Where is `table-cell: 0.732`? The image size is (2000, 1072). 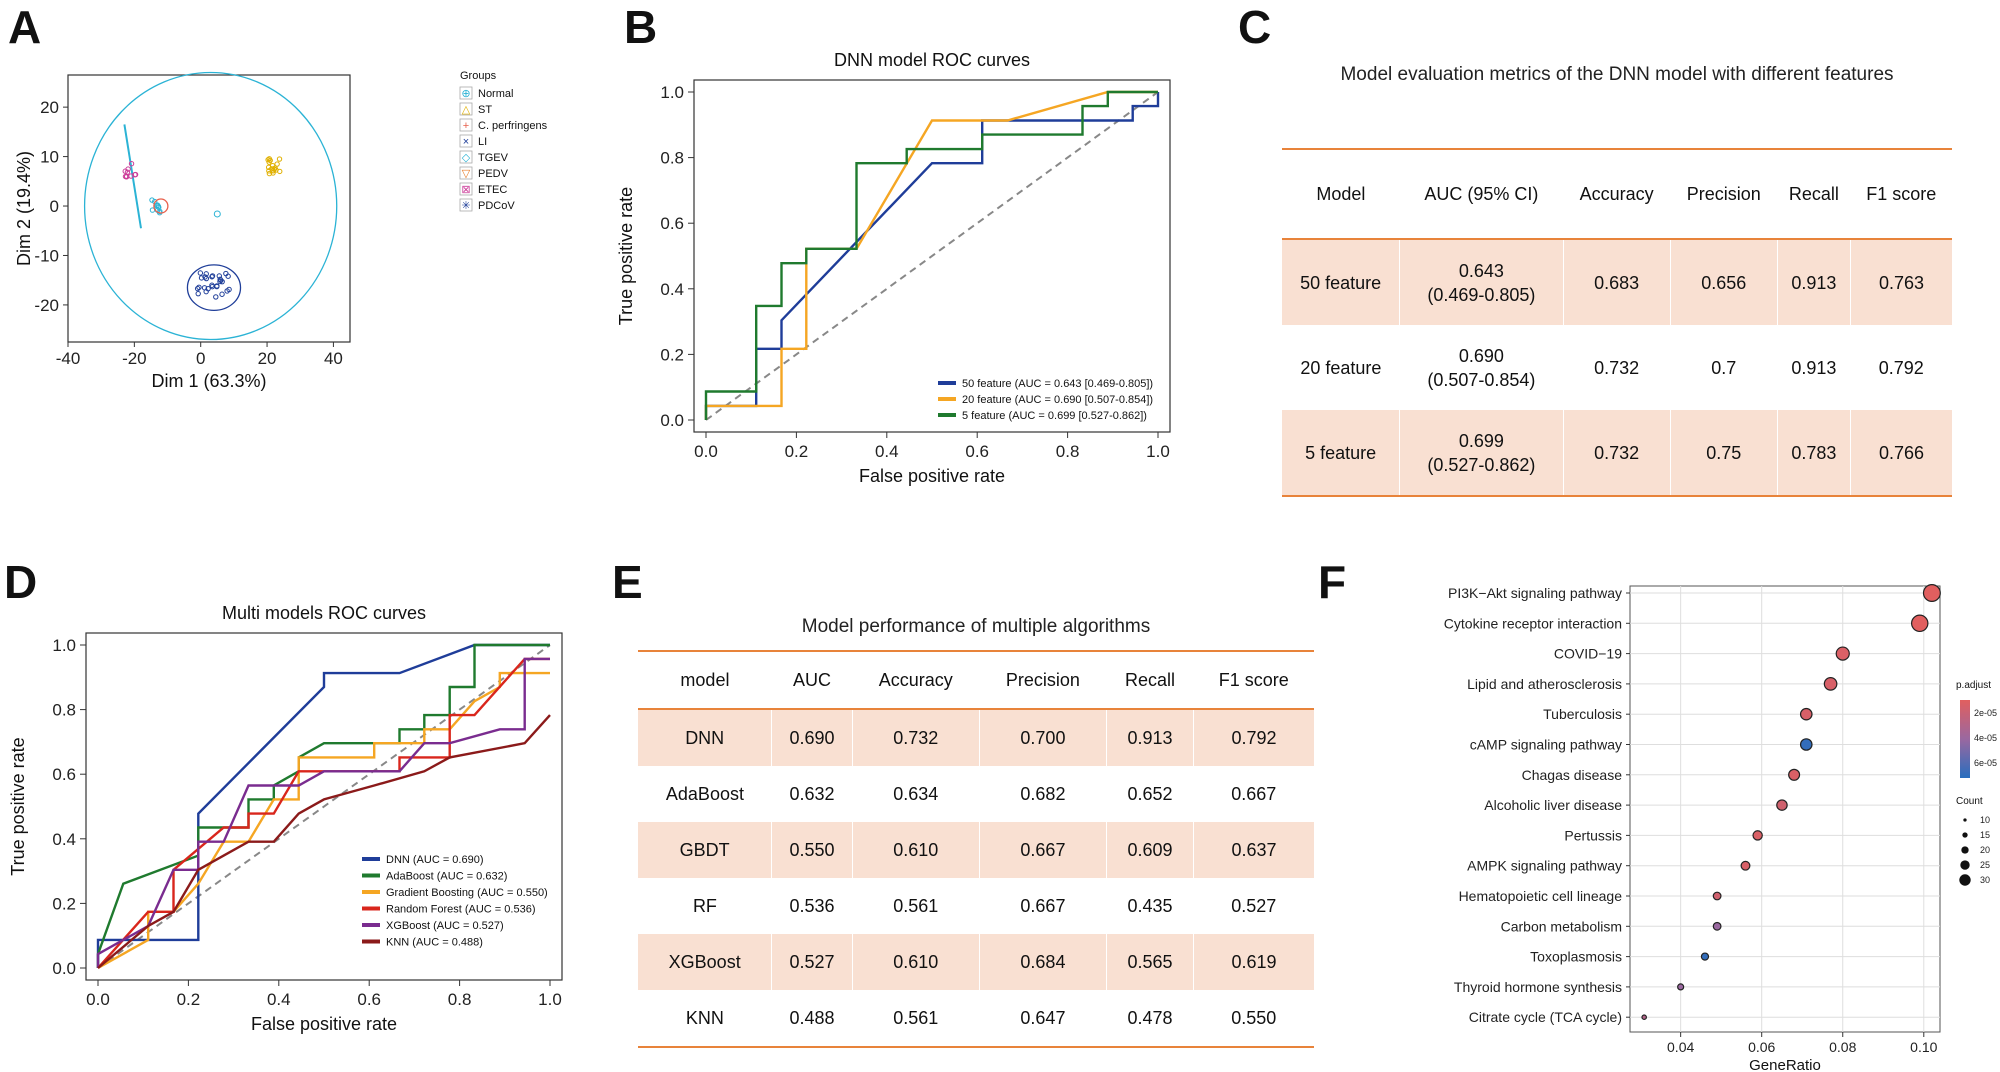 table-cell: 0.732 is located at coordinates (915, 737).